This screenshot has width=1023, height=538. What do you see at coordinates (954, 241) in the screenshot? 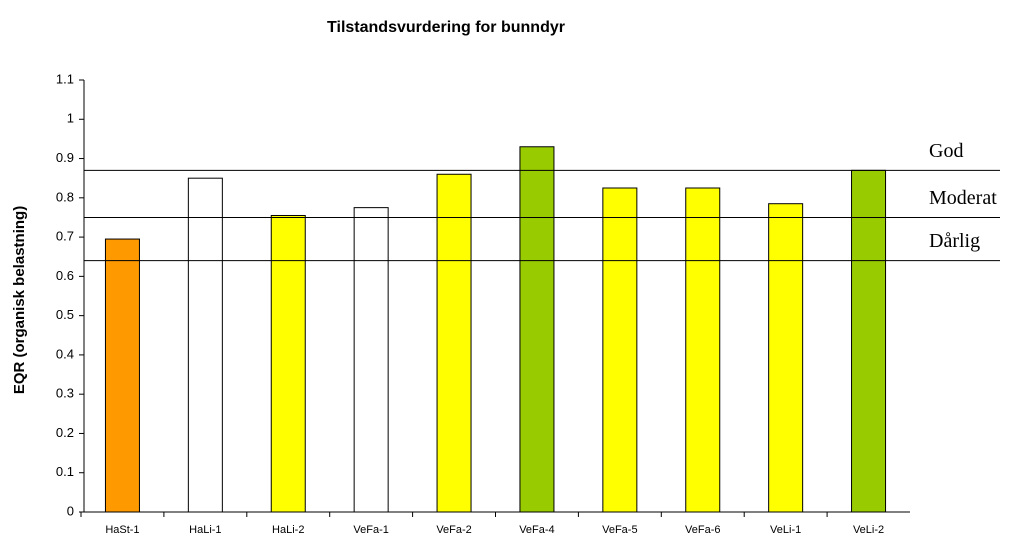
I see `reference-label: Dårlig` at bounding box center [954, 241].